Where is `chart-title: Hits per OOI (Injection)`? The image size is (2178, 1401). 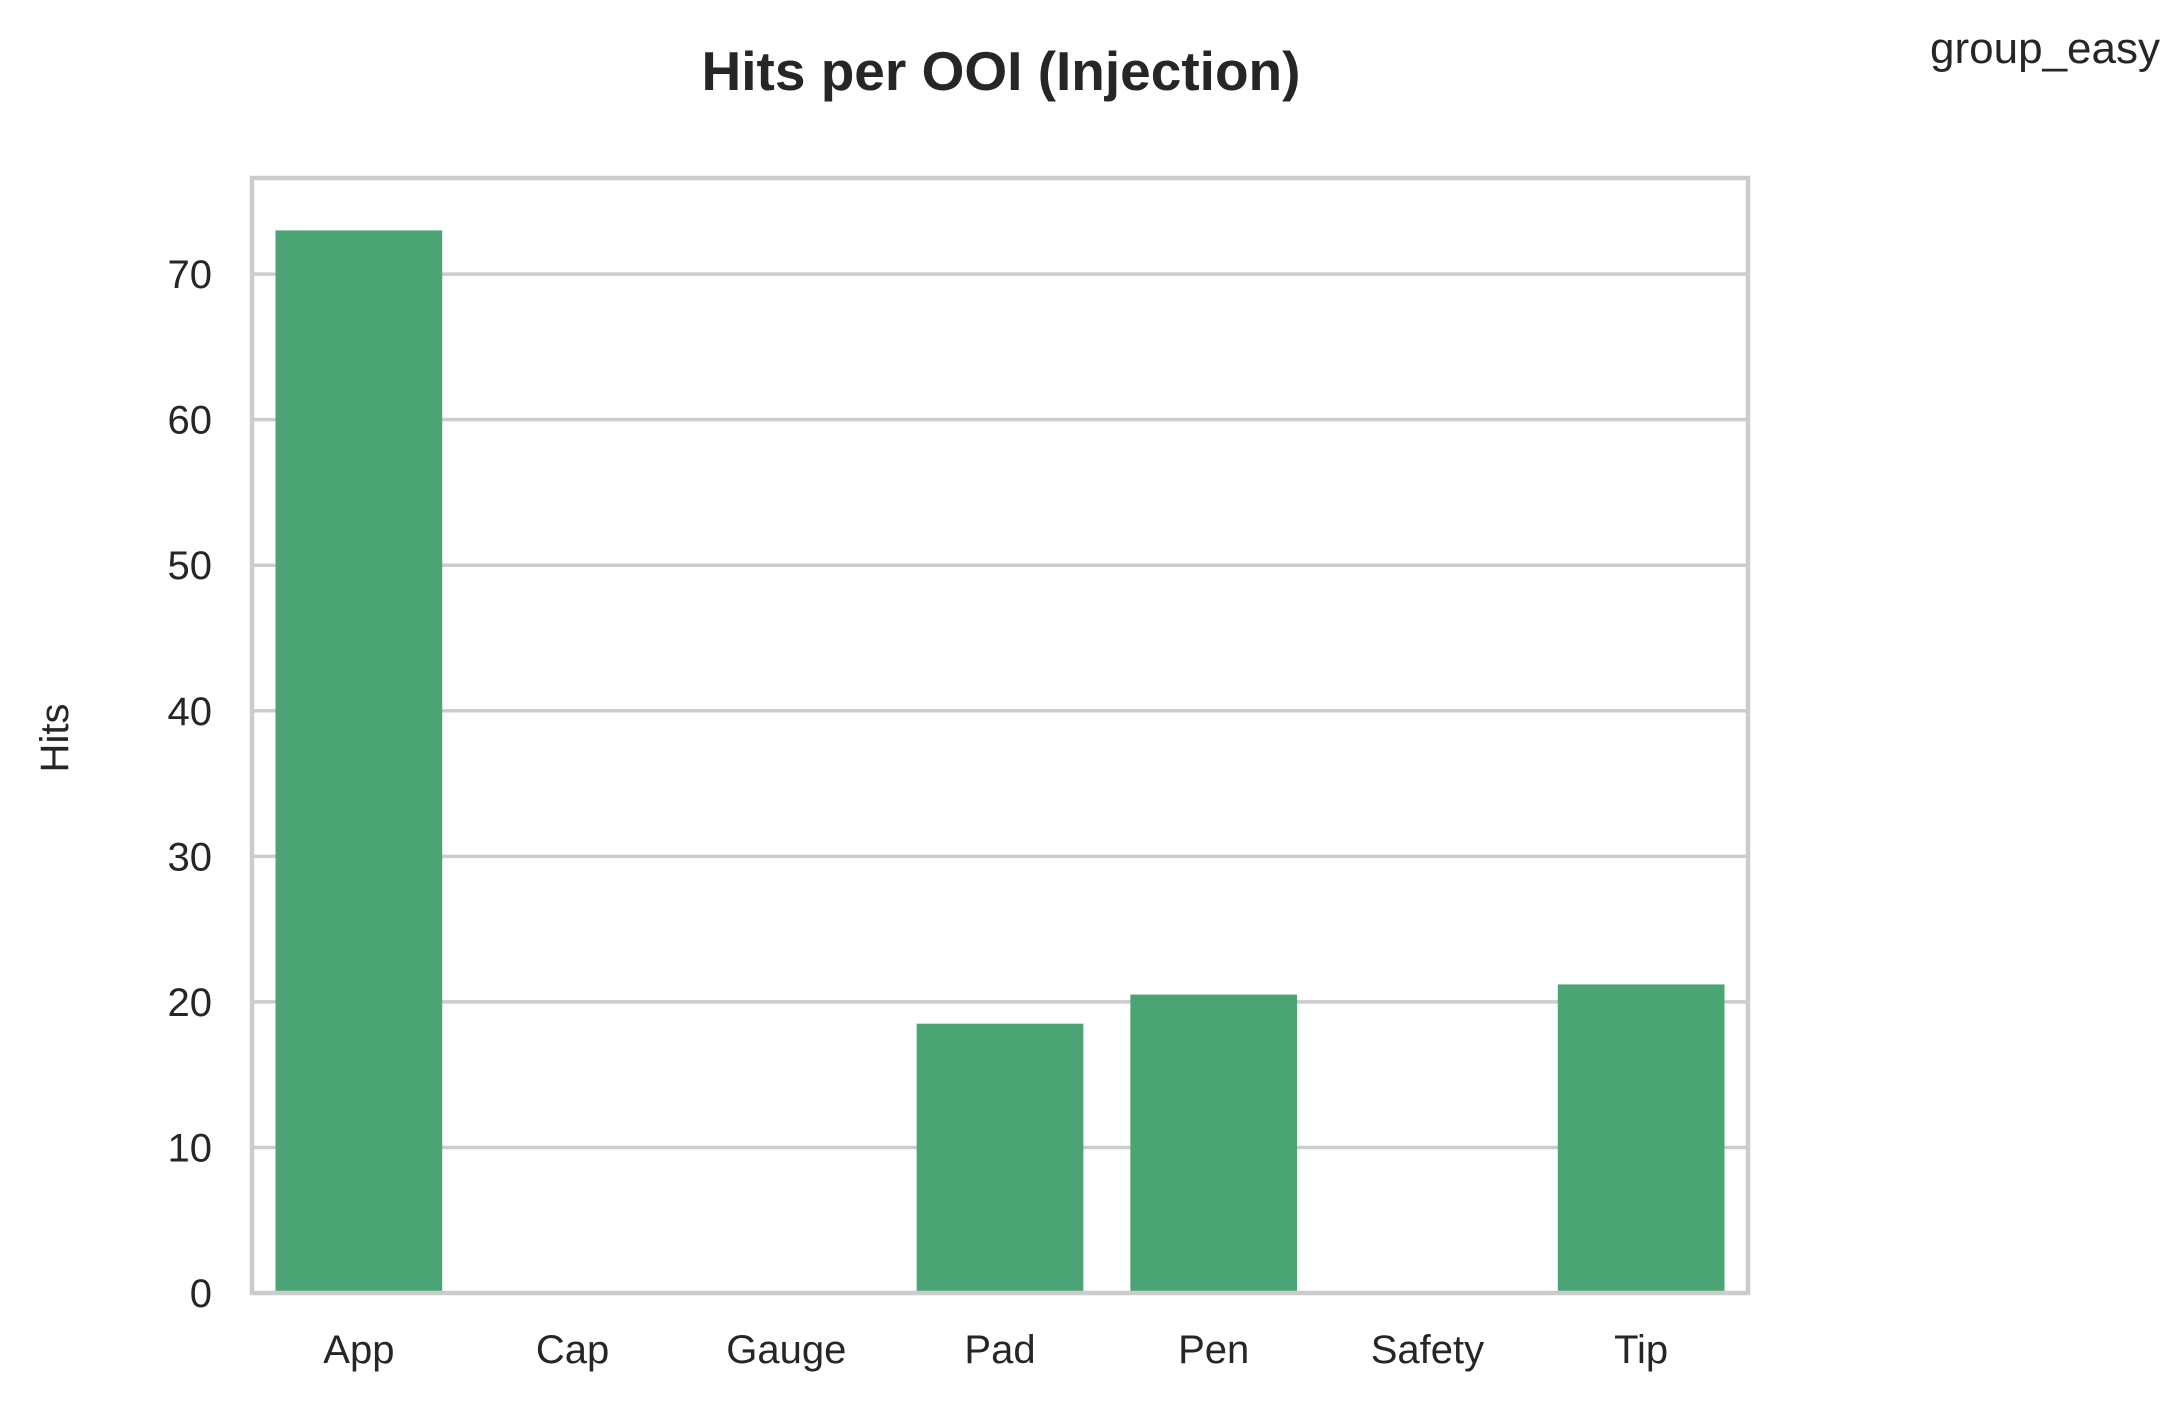 chart-title: Hits per OOI (Injection) is located at coordinates (1001, 71).